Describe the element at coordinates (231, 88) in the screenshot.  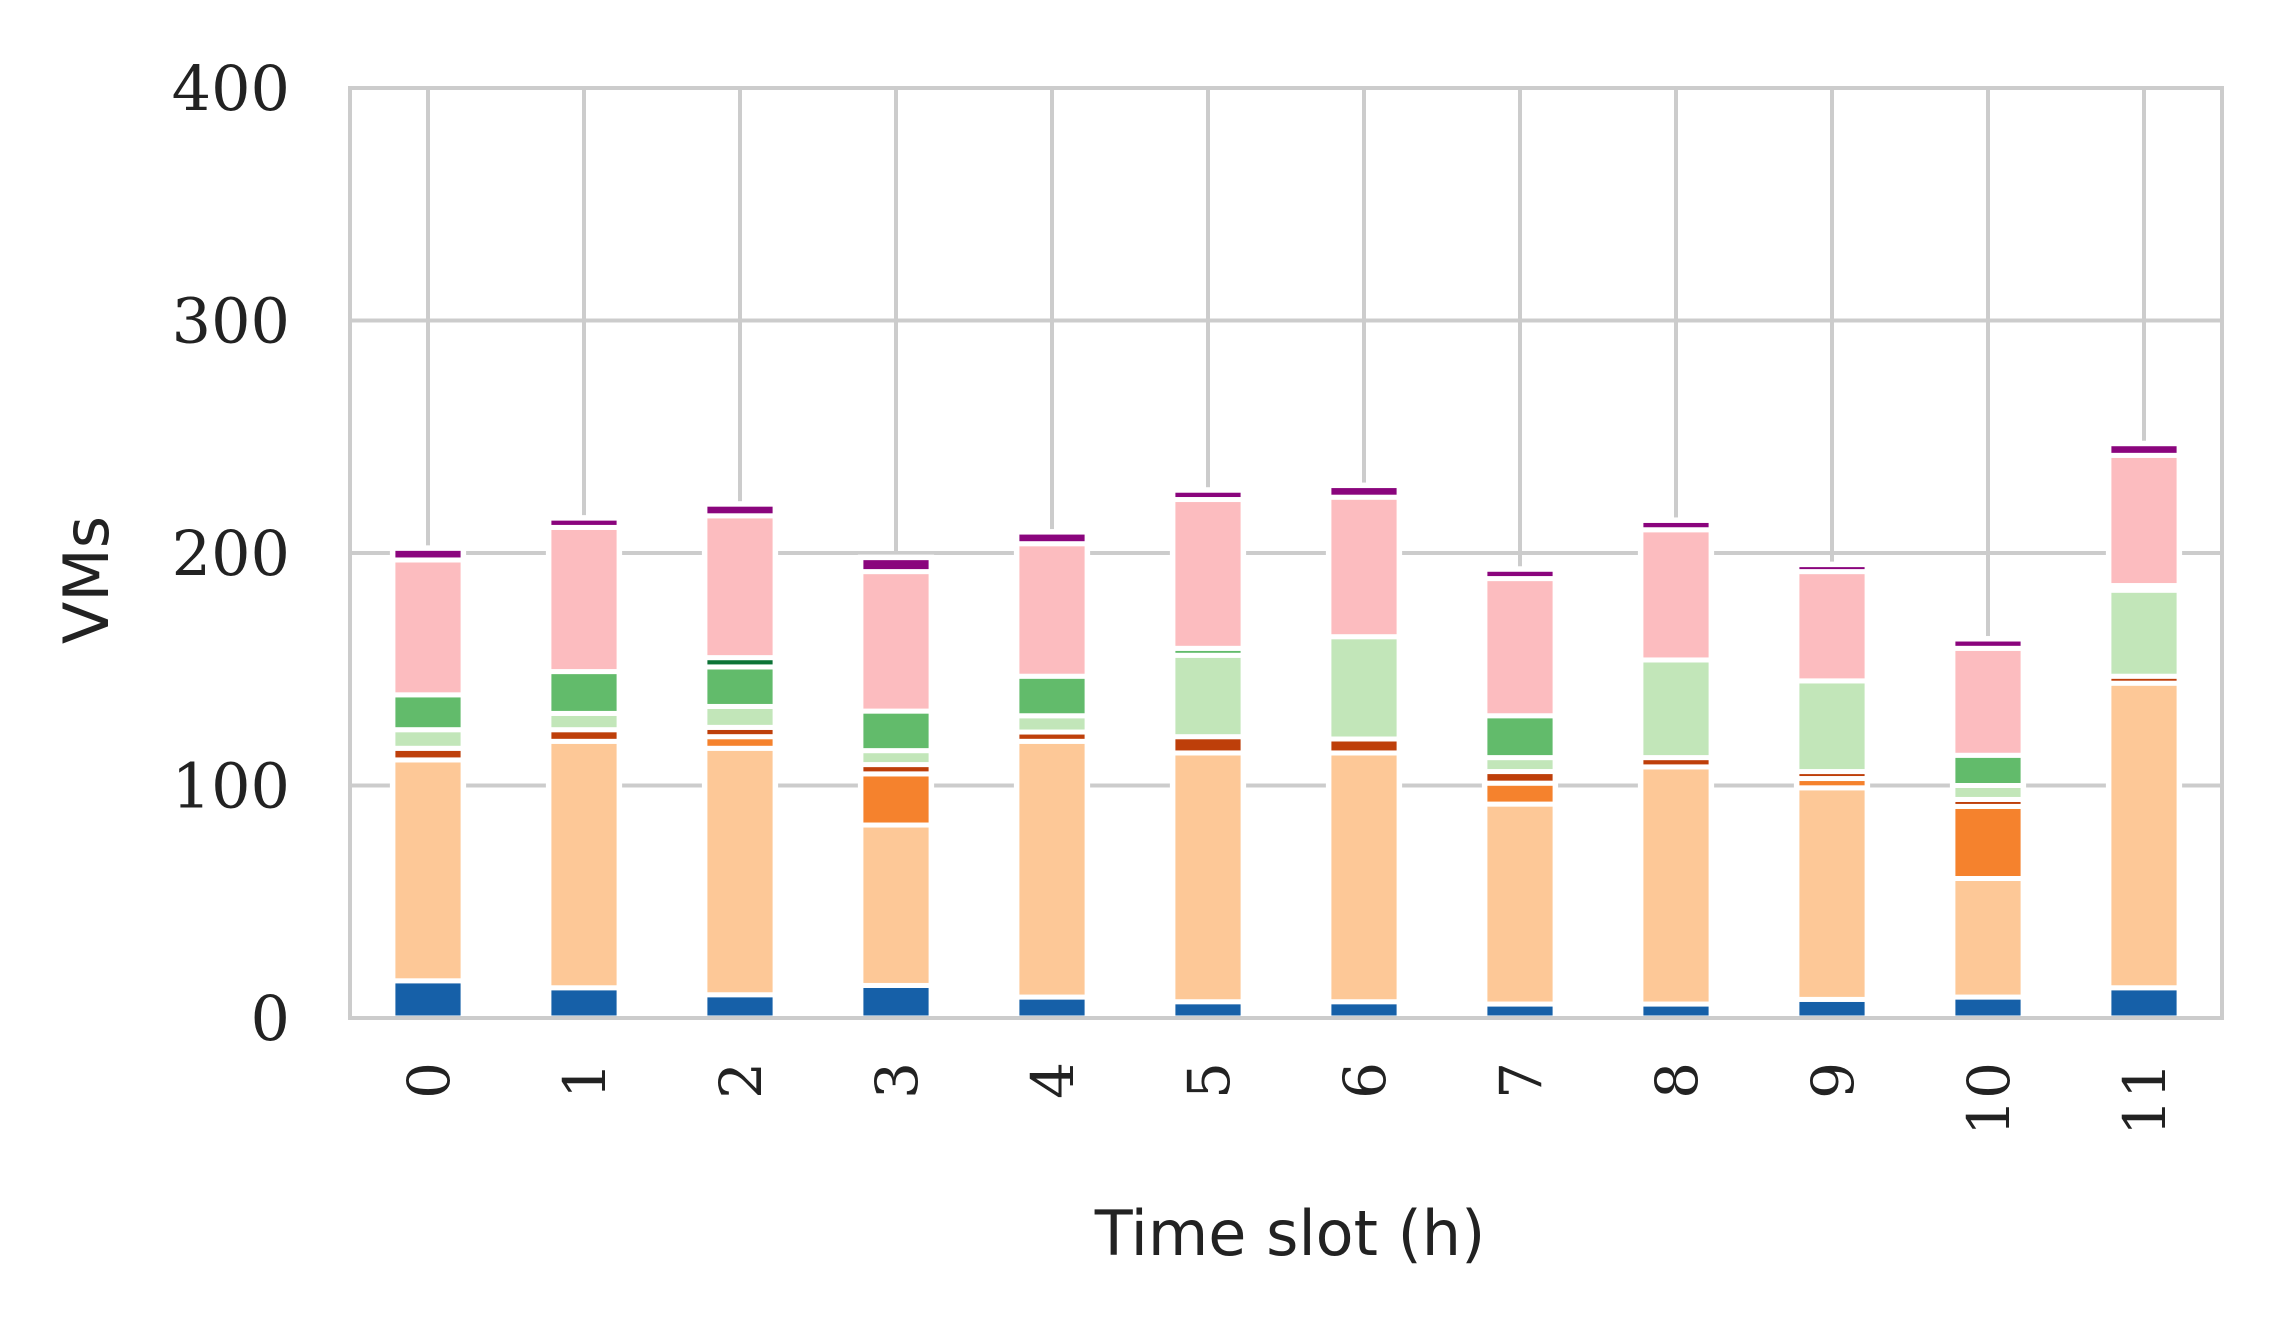
I see `y-tick-label-4: 400` at that location.